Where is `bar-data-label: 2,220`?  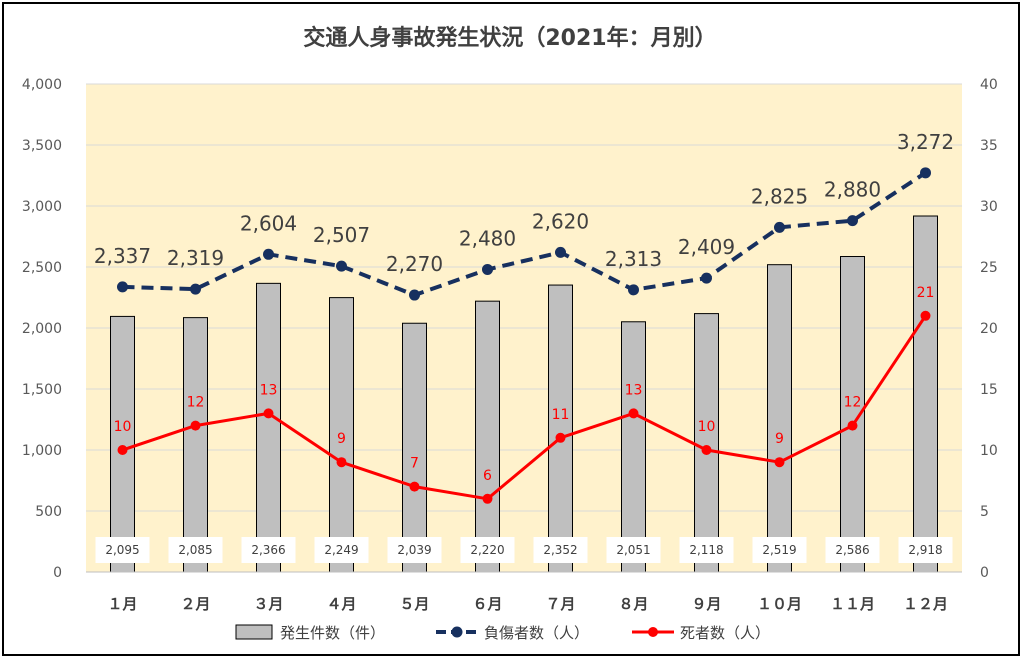
bar-data-label: 2,220 is located at coordinates (487, 550).